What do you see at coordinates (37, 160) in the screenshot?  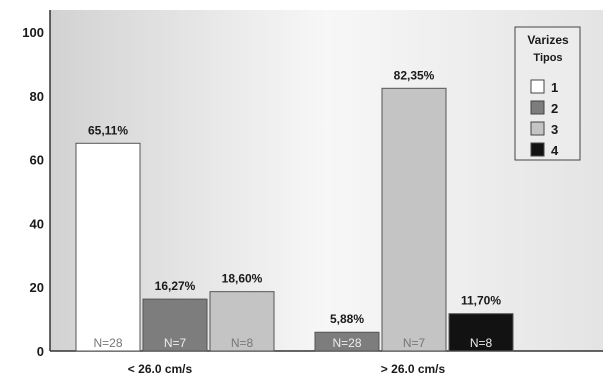 I see `y-tick-label: 60` at bounding box center [37, 160].